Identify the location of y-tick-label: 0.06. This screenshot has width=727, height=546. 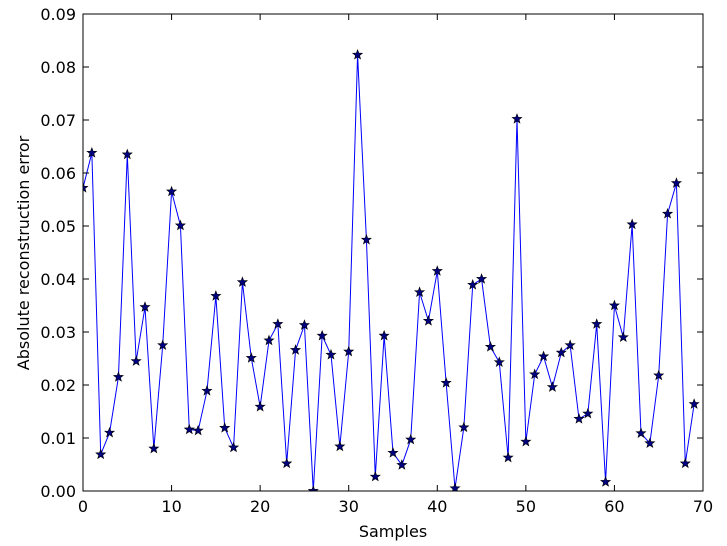
(58, 173).